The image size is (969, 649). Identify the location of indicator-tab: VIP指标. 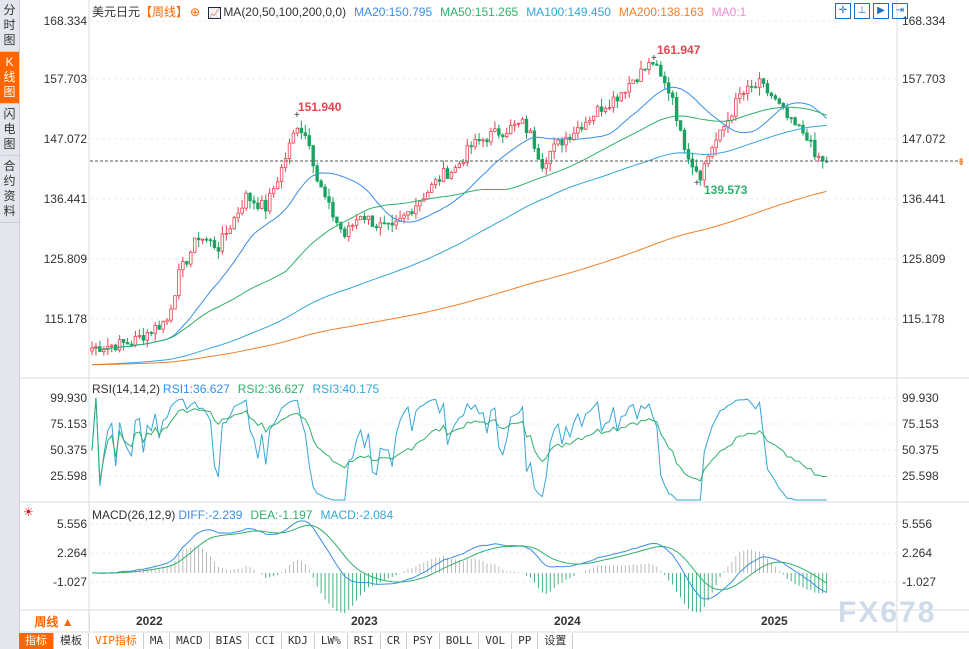
(116, 641).